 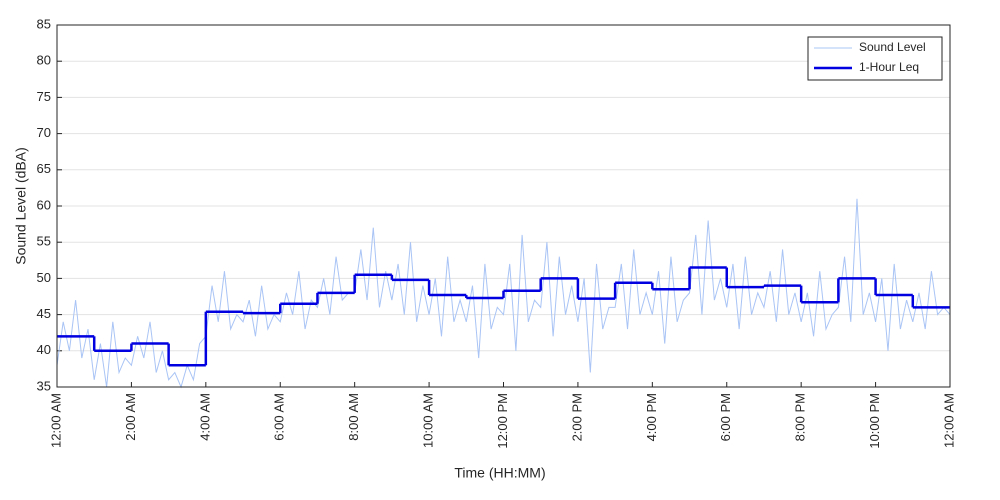 I want to click on y-tick-label: 65, so click(x=44, y=168).